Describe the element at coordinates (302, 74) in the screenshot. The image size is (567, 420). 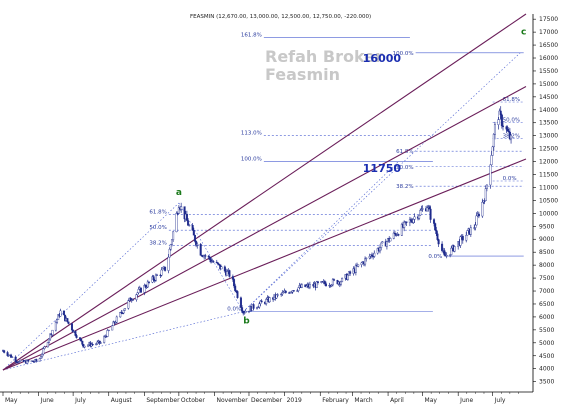
I see `watermark-line-2: Feasmin` at that location.